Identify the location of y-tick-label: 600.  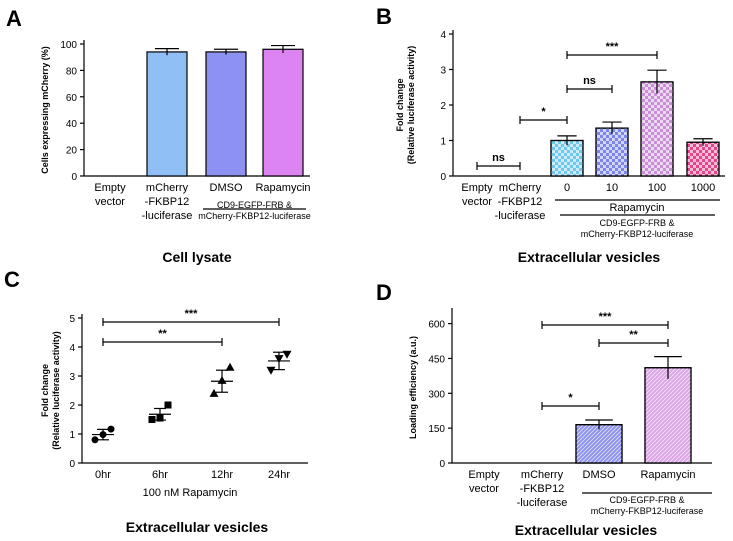
(436, 325).